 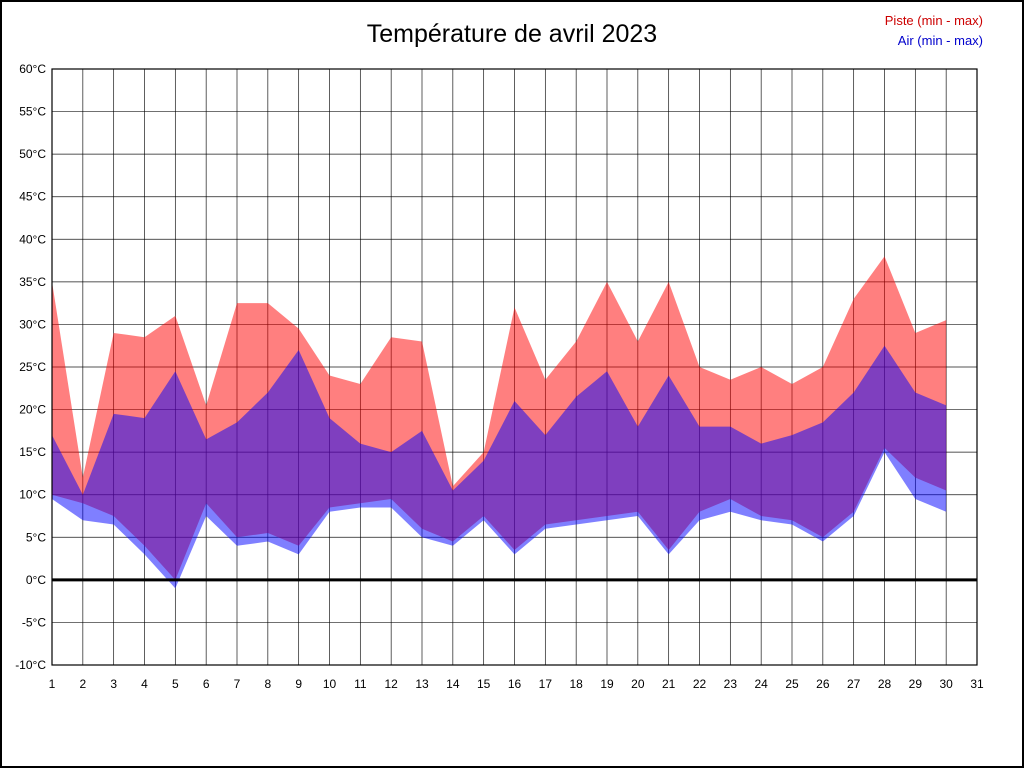 What do you see at coordinates (946, 684) in the screenshot?
I see `x-tick-label: 30` at bounding box center [946, 684].